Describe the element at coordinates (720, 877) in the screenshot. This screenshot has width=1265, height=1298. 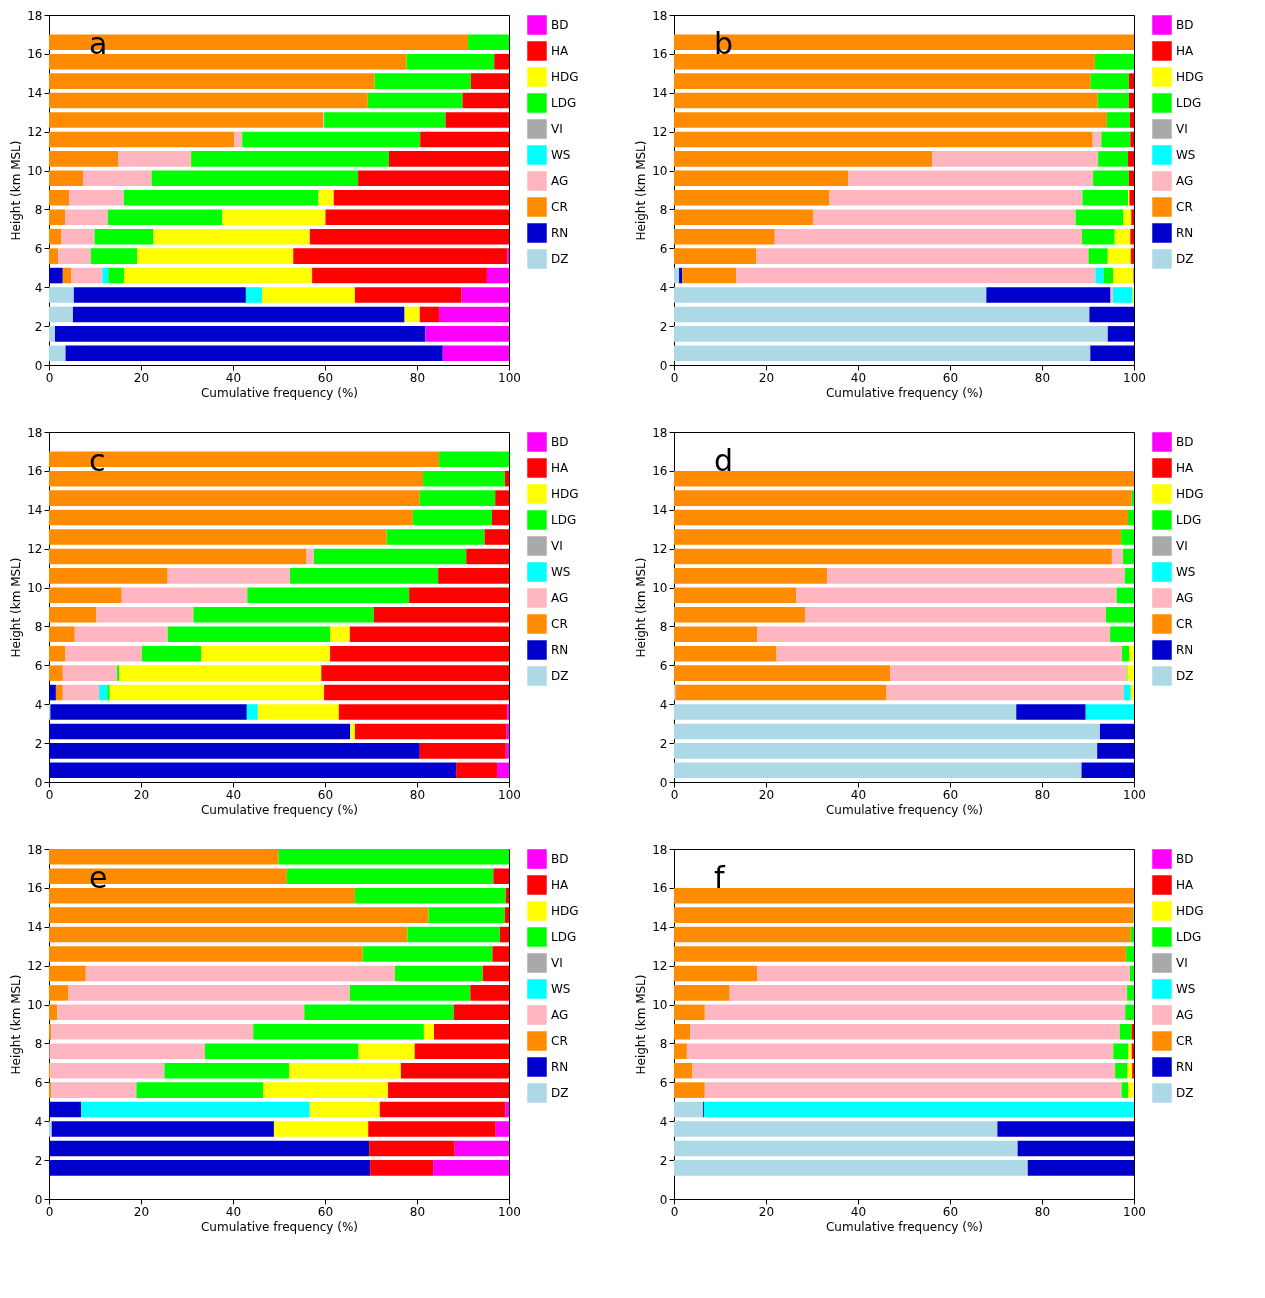
I see `annotation: f` at that location.